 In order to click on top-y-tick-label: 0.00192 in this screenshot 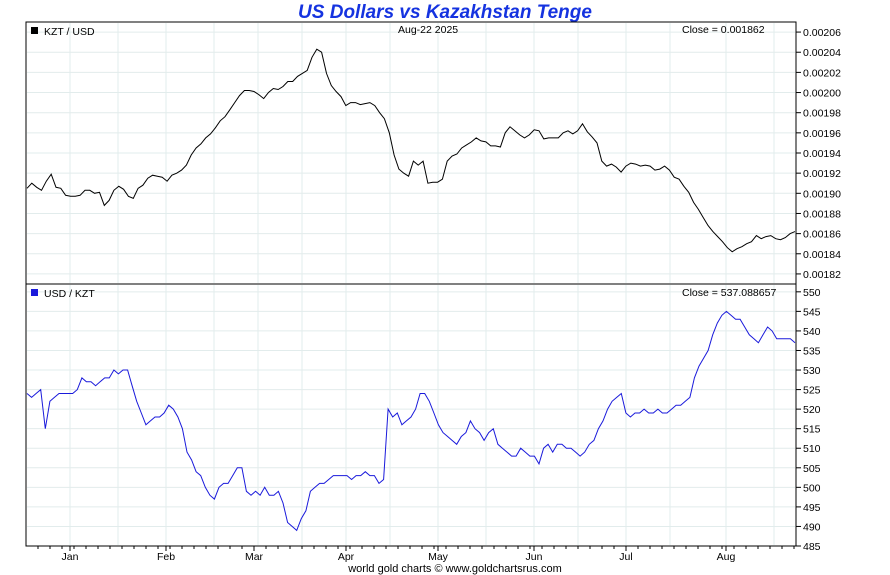, I will do `click(822, 174)`.